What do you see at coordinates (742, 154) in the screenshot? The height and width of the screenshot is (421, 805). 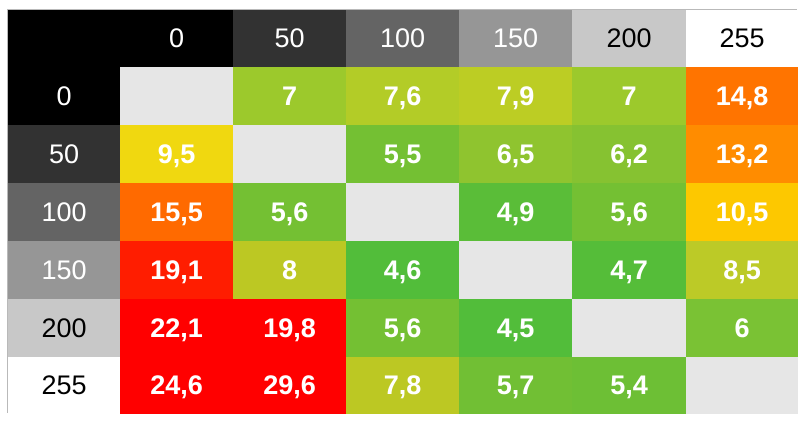 I see `heatmap-cell: 13,2` at bounding box center [742, 154].